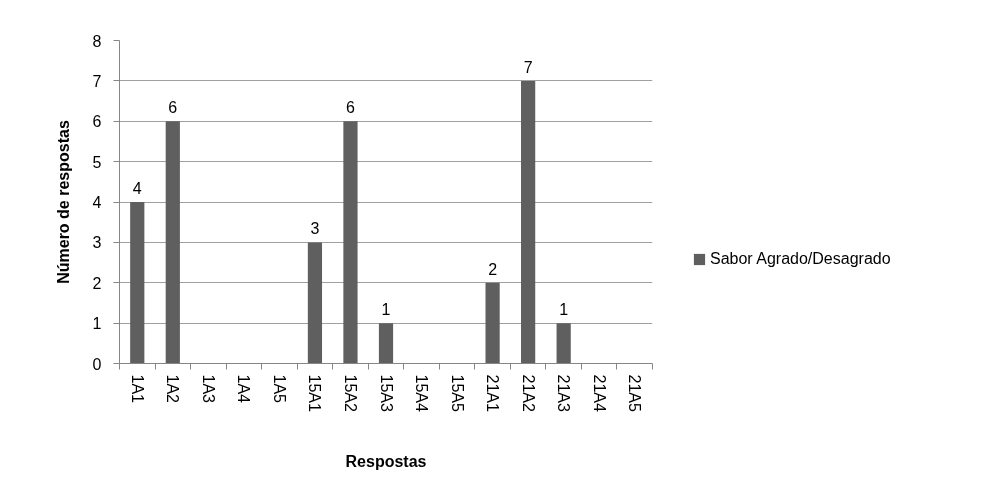 This screenshot has width=1003, height=501. I want to click on x-tick-label: 21A3, so click(564, 393).